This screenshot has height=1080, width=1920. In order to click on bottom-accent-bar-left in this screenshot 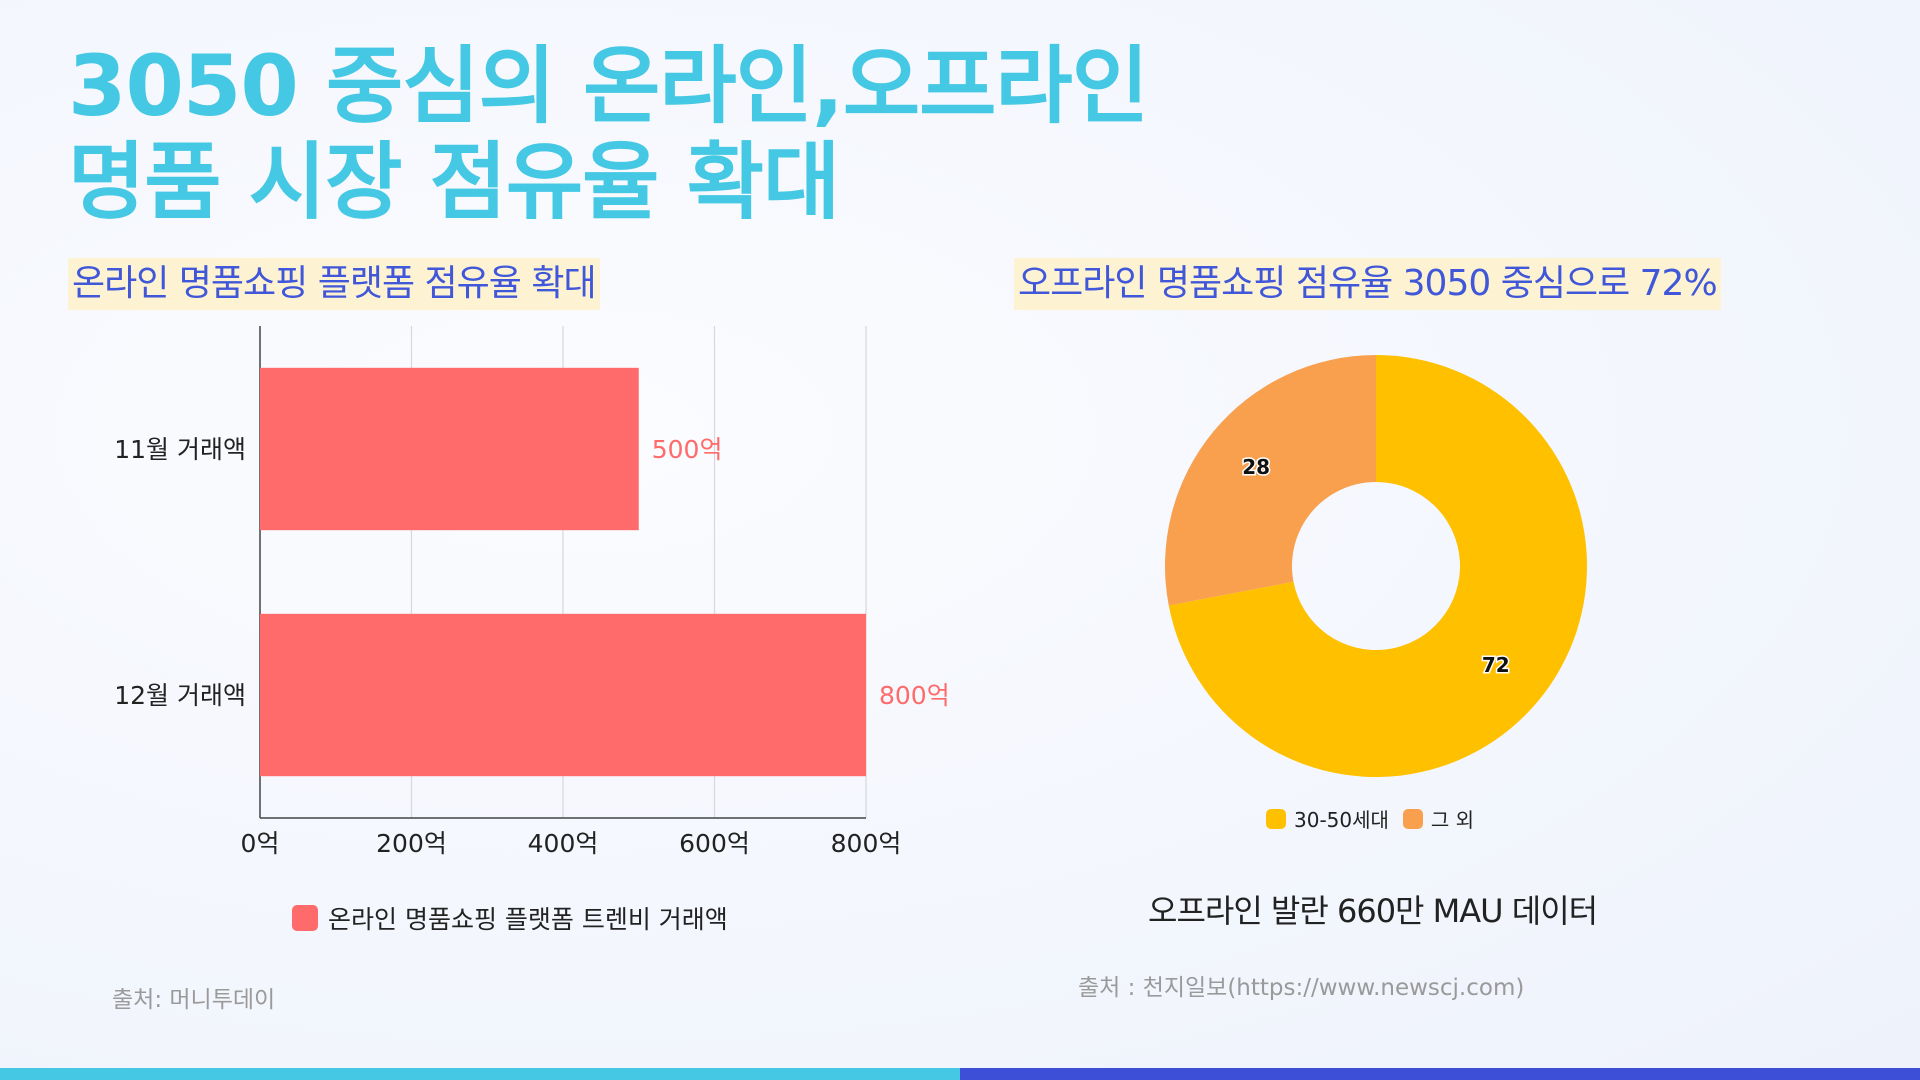, I will do `click(480, 1074)`.